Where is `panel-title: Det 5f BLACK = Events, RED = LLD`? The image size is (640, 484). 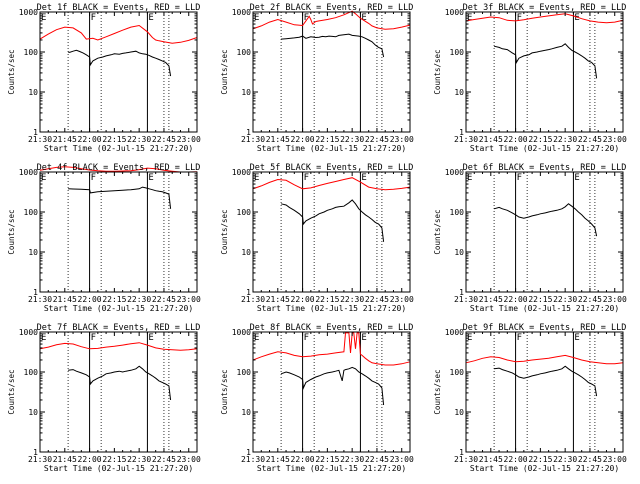 panel-title: Det 5f BLACK = Events, RED = LLD is located at coordinates (332, 168).